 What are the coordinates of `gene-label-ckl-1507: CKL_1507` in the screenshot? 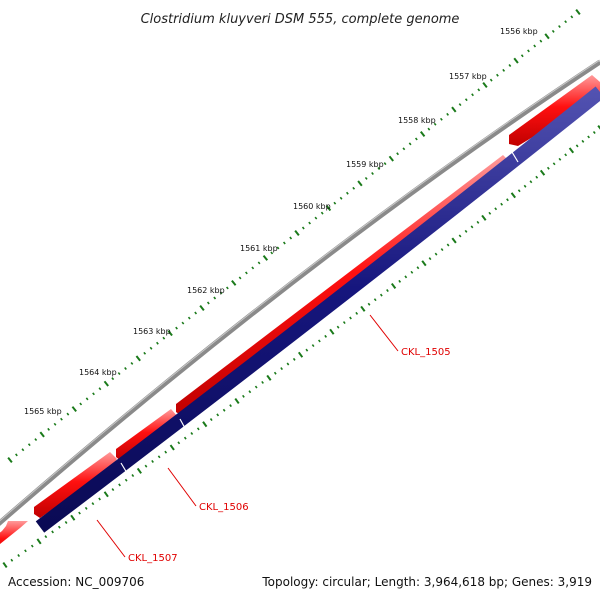 It's located at (153, 558).